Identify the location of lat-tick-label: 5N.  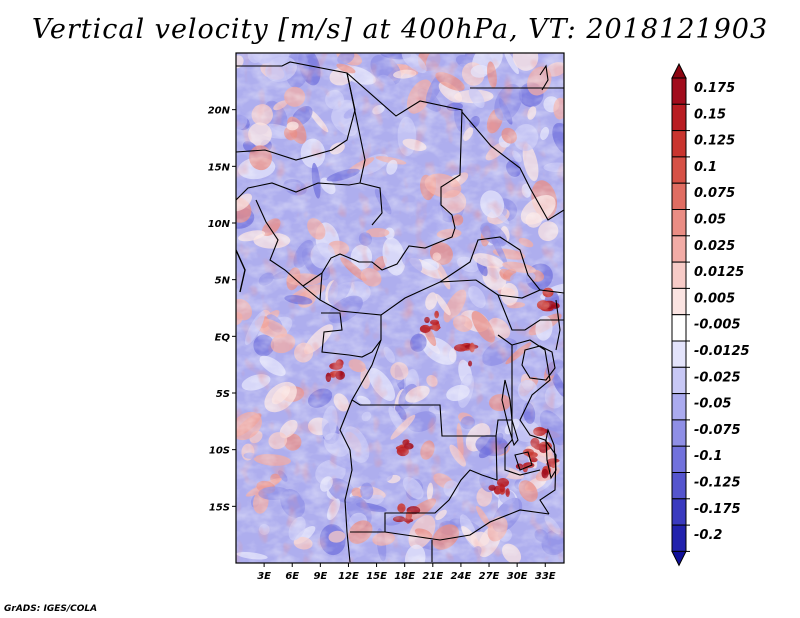
(223, 281).